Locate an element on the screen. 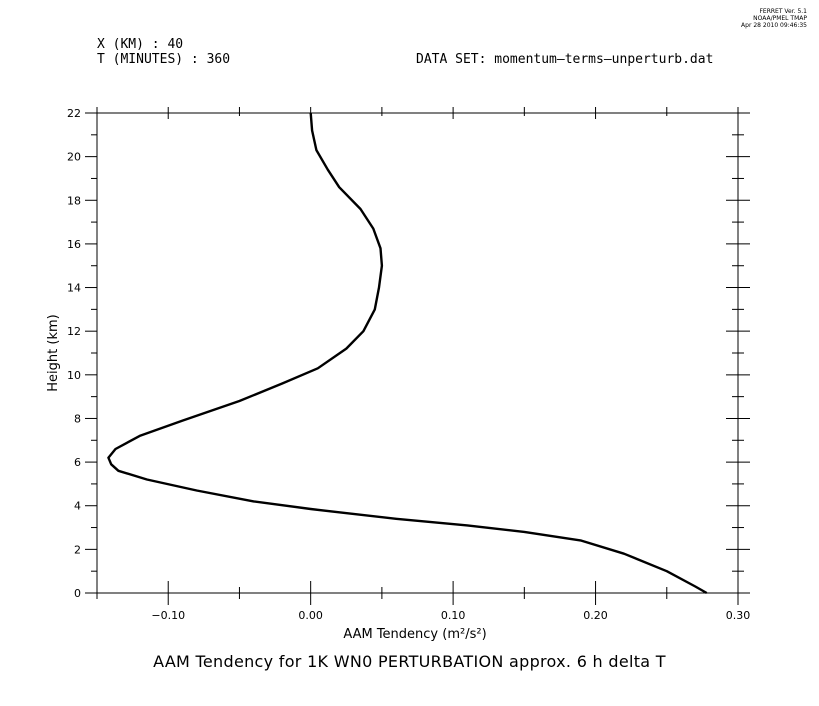 This screenshot has width=819, height=706. ferret-date: Apr 28 2010 09:46:35 is located at coordinates (774, 25).